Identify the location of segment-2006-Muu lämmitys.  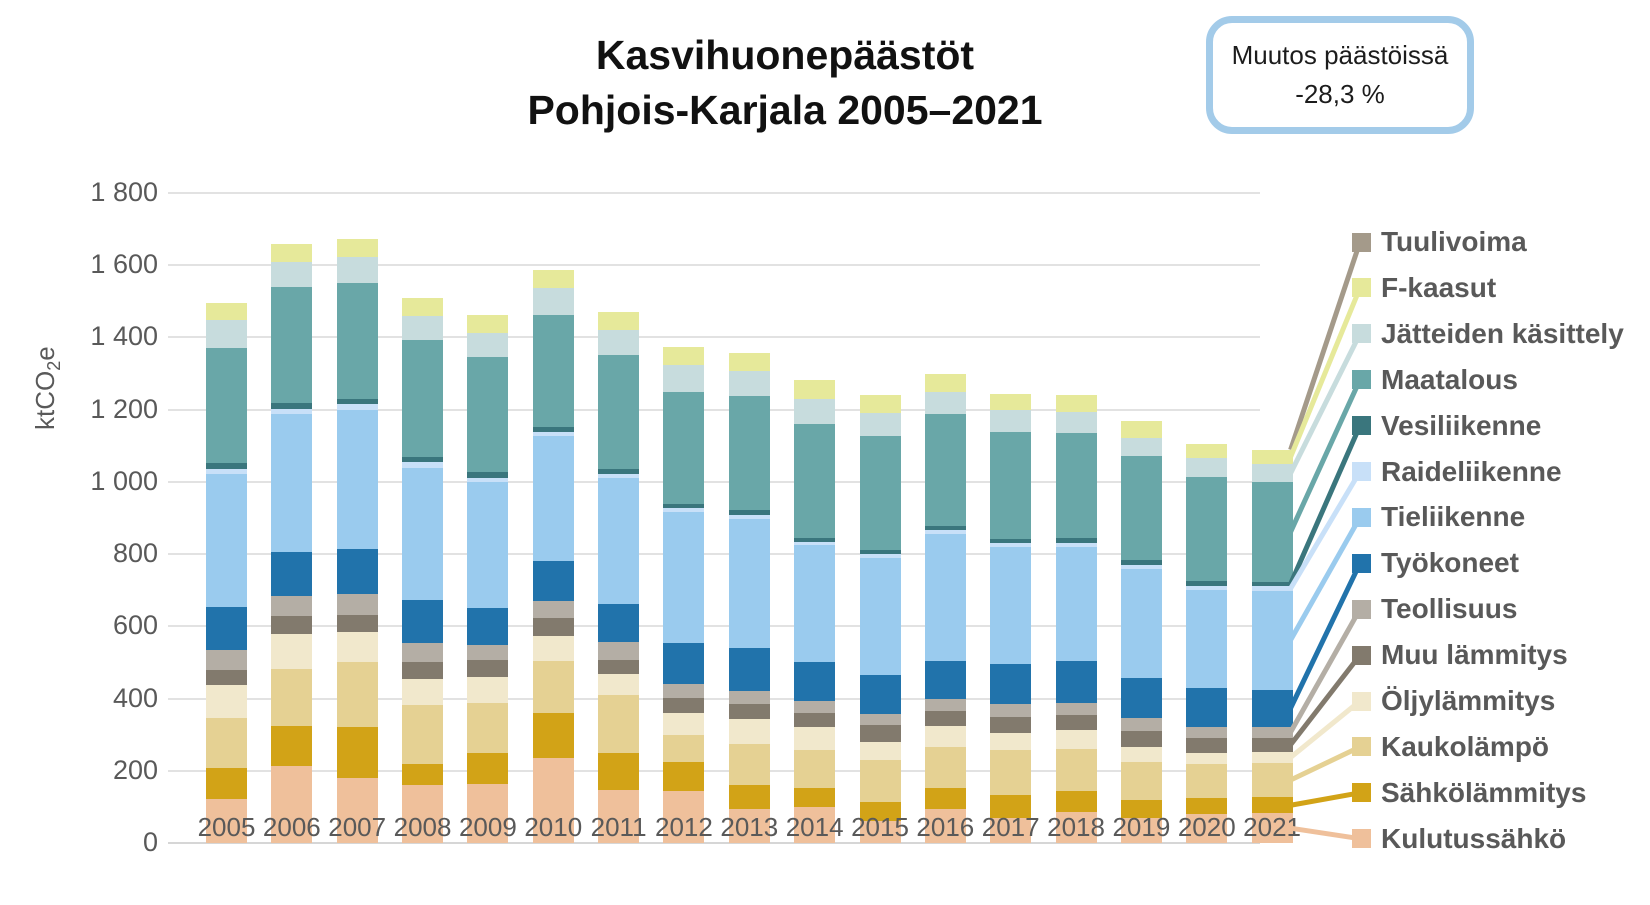
(292, 625).